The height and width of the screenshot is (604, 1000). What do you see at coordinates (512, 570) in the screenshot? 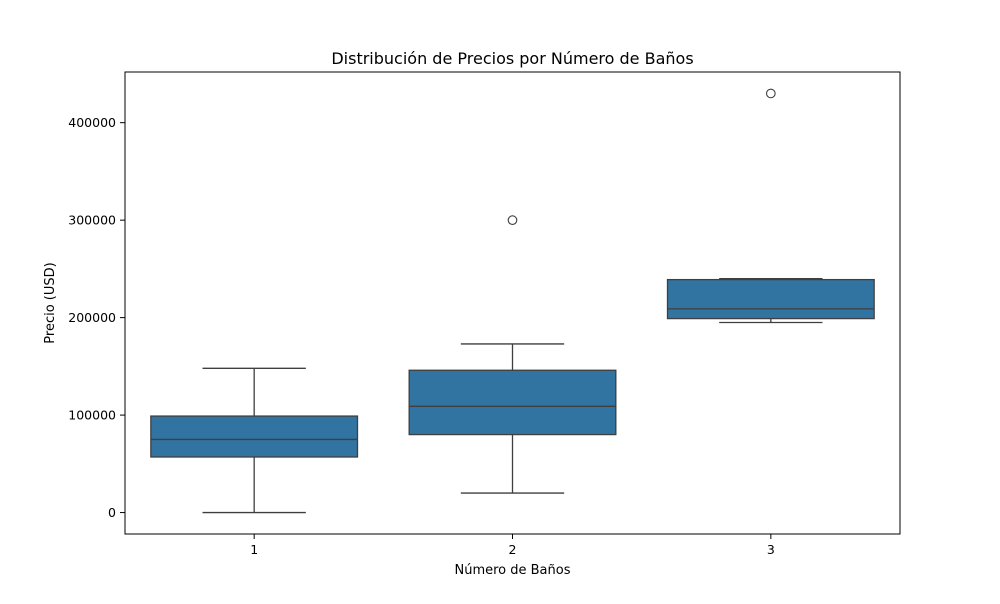
I see `x-axis-label: Número de Baños` at bounding box center [512, 570].